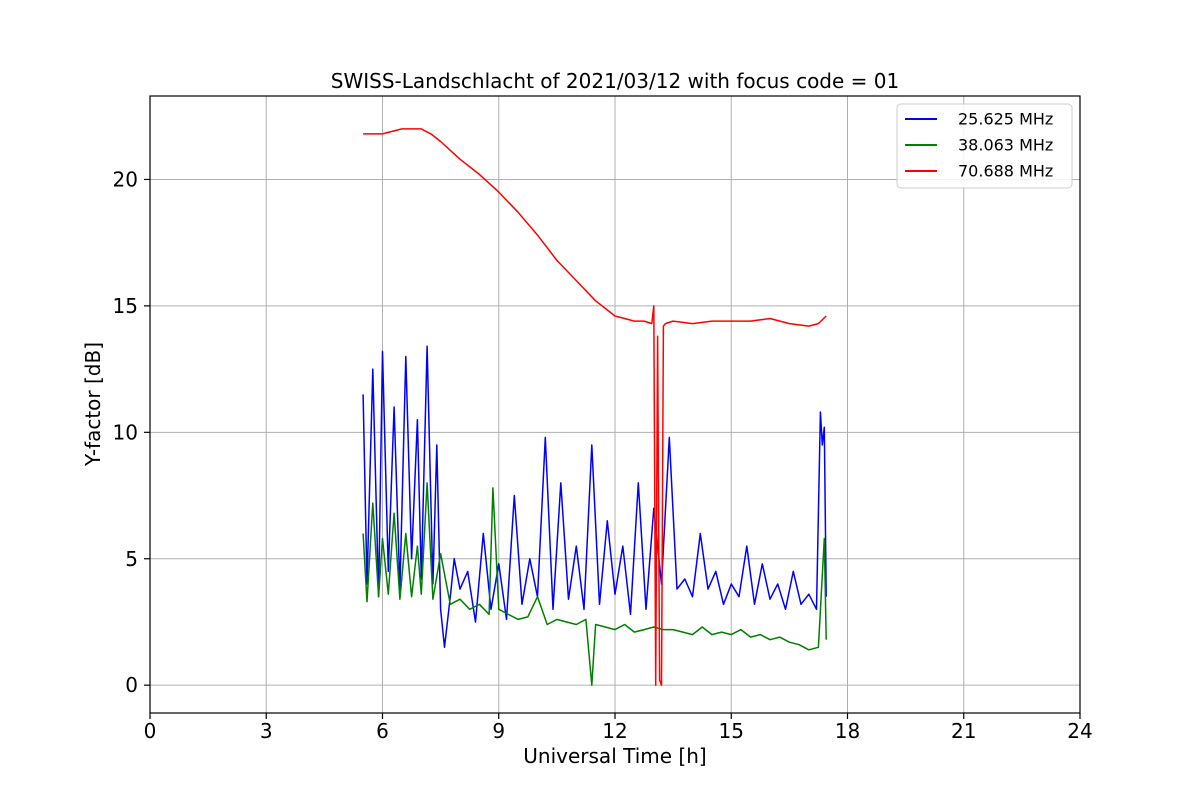 Image resolution: width=1200 pixels, height=800 pixels. I want to click on x-tick-label: 21, so click(963, 731).